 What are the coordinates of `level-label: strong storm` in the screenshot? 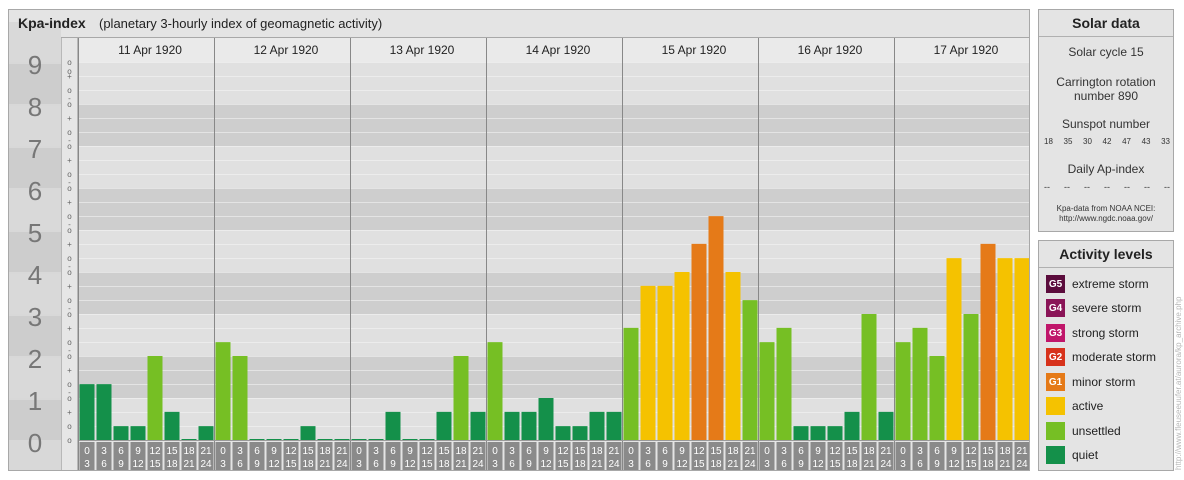 It's located at (1105, 333).